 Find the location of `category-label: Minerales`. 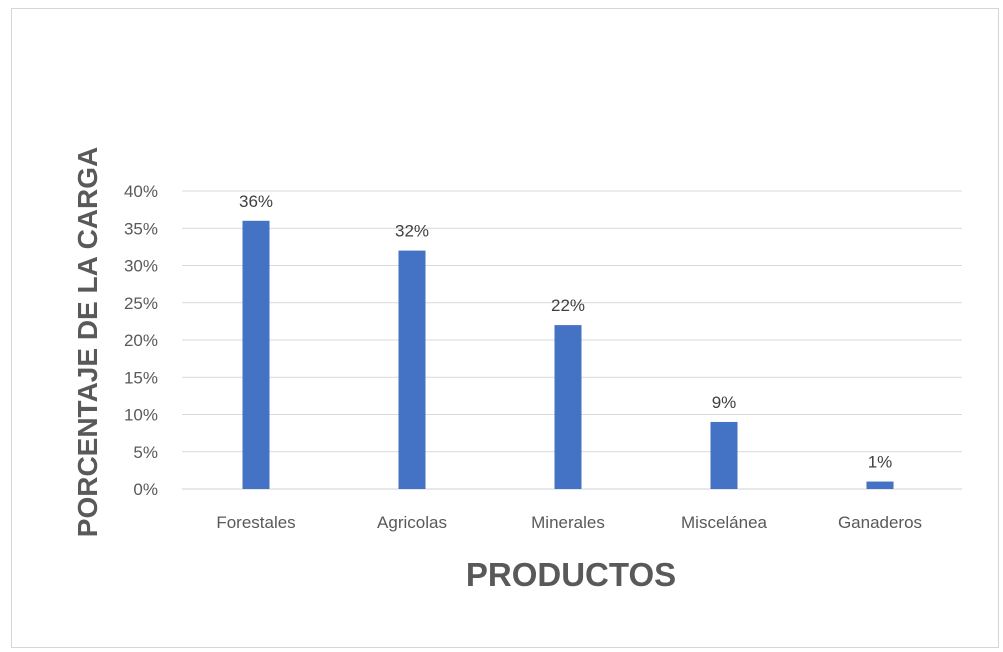

category-label: Minerales is located at coordinates (568, 522).